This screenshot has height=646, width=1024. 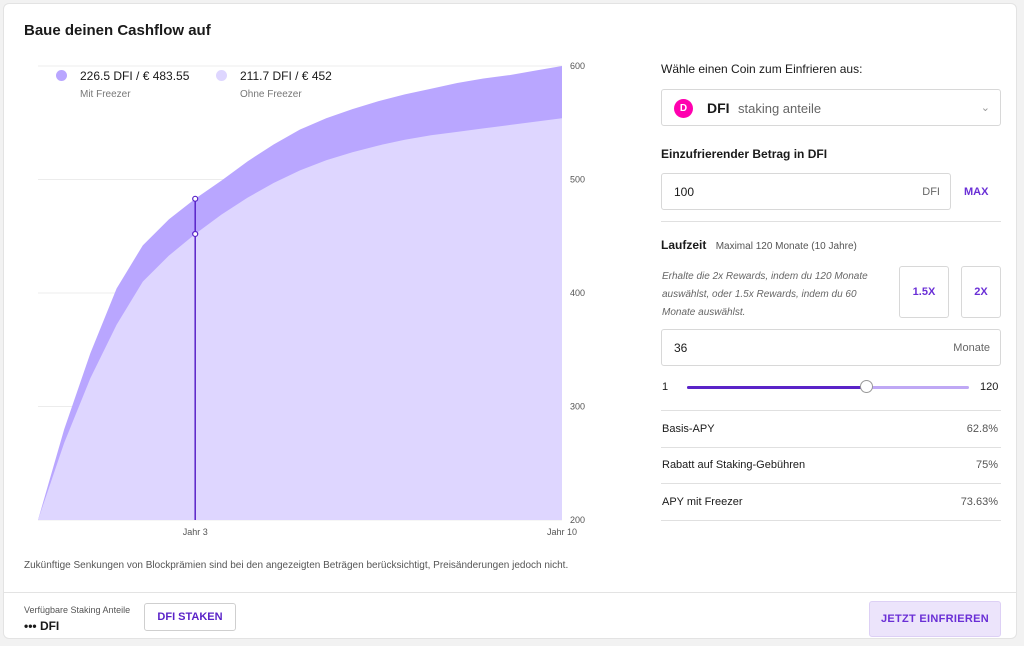 What do you see at coordinates (681, 348) in the screenshot?
I see `months-value: 36` at bounding box center [681, 348].